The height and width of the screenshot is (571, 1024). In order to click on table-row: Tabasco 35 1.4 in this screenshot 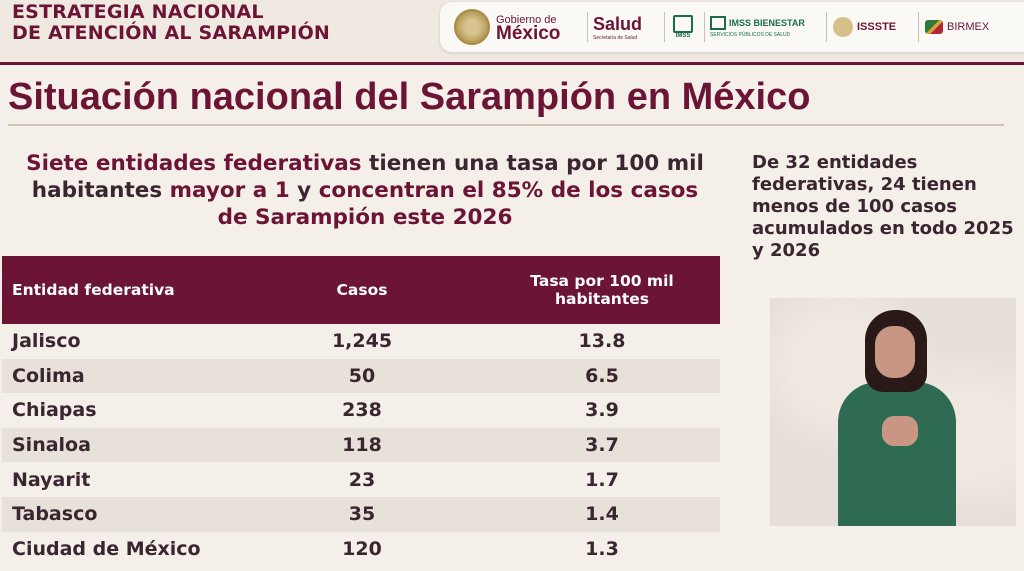, I will do `click(361, 514)`.